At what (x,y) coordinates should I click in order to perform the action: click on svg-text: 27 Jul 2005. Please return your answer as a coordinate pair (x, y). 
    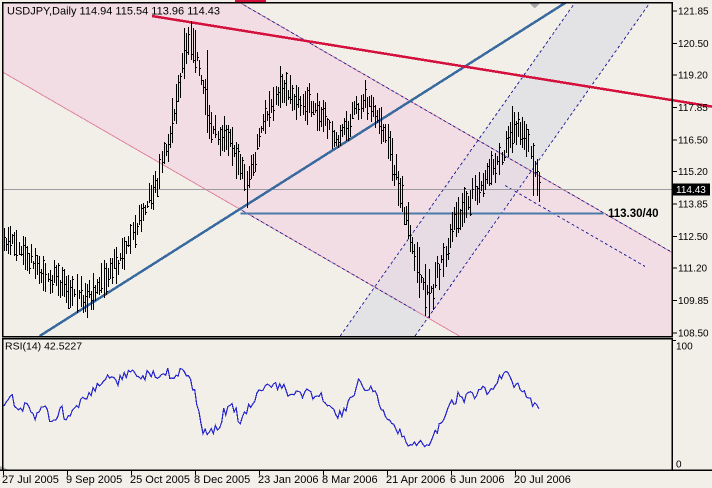
    Looking at the image, I should click on (30, 480).